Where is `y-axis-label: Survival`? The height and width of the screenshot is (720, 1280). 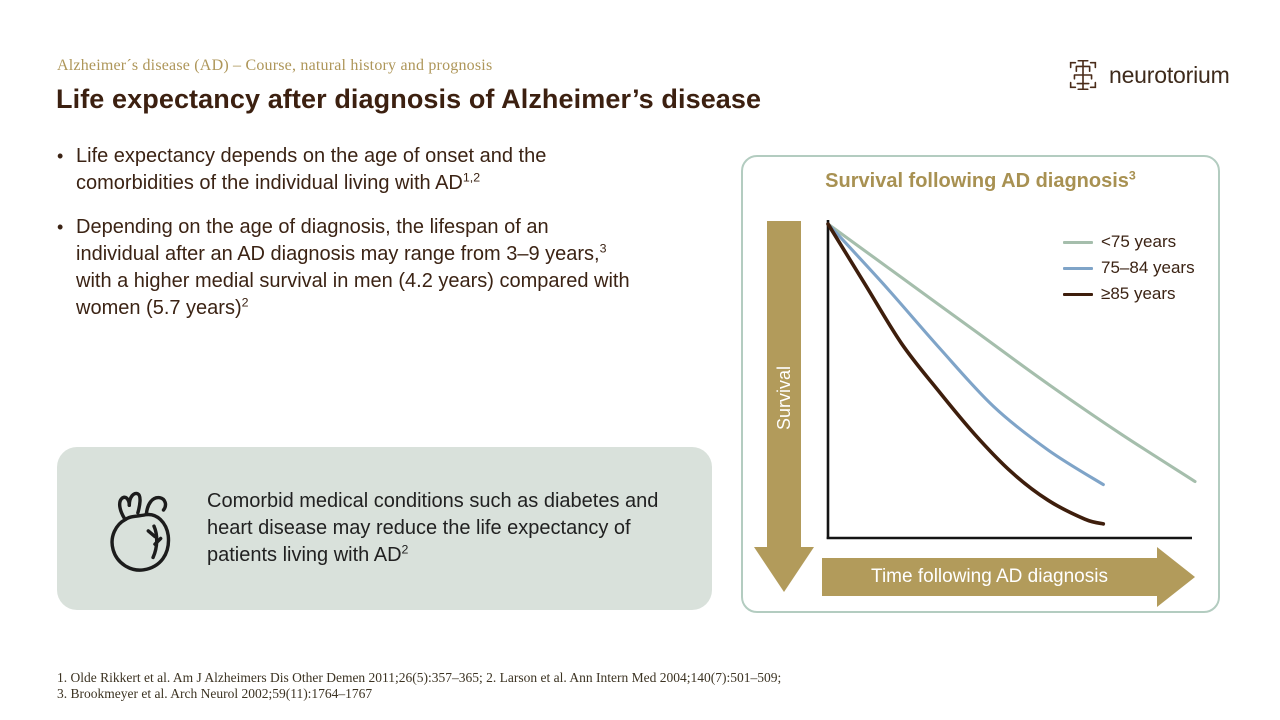 y-axis-label: Survival is located at coordinates (783, 398).